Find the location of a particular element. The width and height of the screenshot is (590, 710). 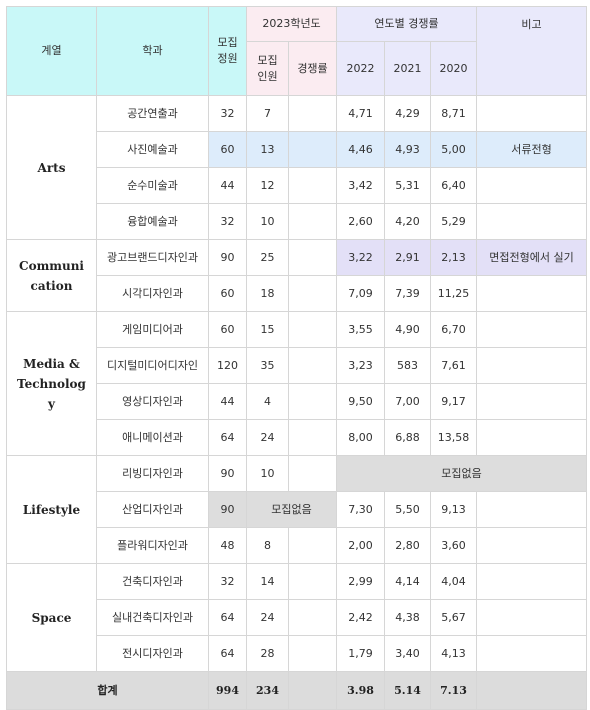

quota-cell: 44 is located at coordinates (227, 401).